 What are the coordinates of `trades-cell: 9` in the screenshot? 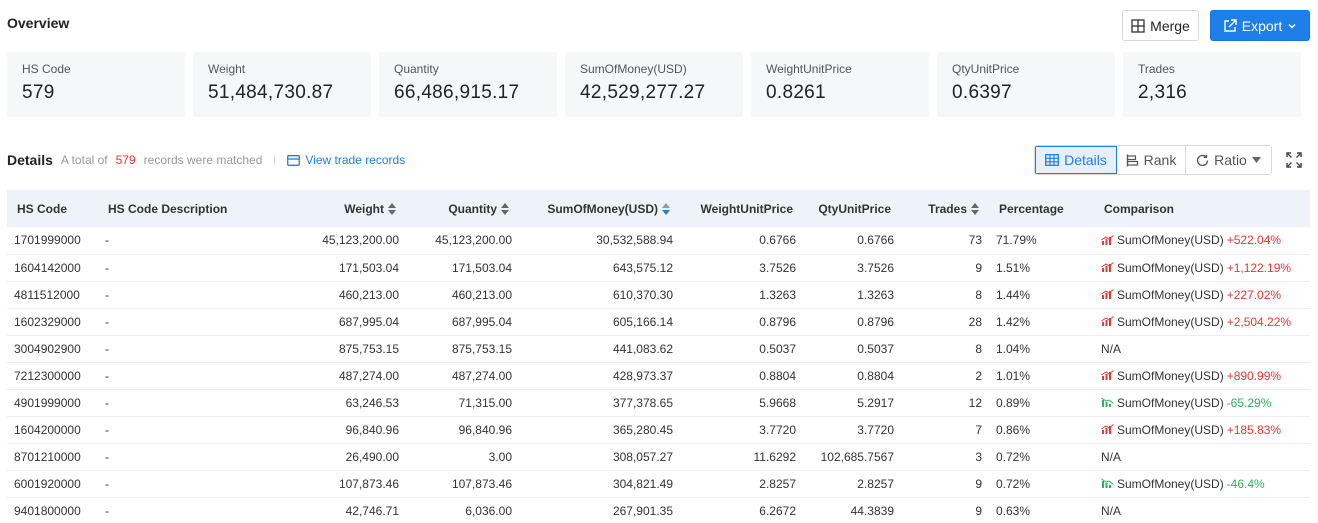 It's located at (945, 484).